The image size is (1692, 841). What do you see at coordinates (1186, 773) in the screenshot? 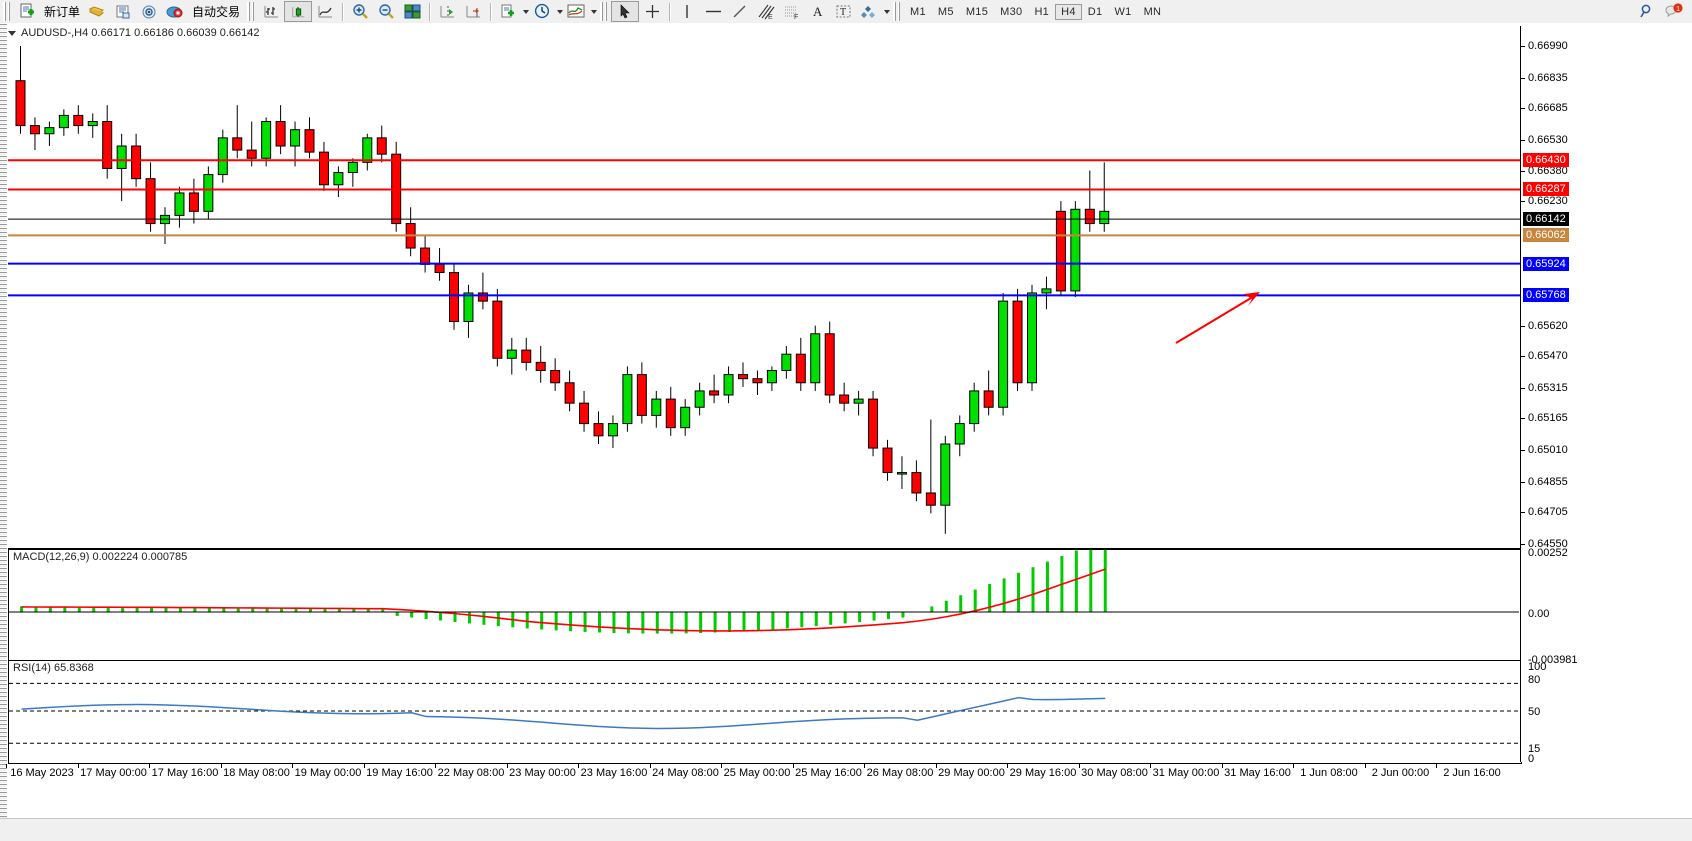
I see `time-tick-label: 31 May 00:00` at bounding box center [1186, 773].